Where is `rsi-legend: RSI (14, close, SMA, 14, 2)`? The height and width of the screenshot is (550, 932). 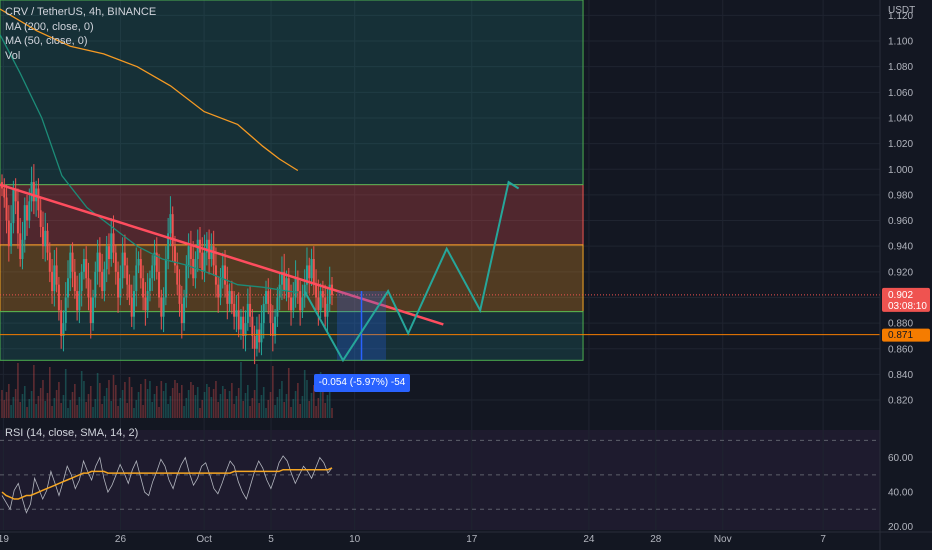 rsi-legend: RSI (14, close, SMA, 14, 2) is located at coordinates (72, 433).